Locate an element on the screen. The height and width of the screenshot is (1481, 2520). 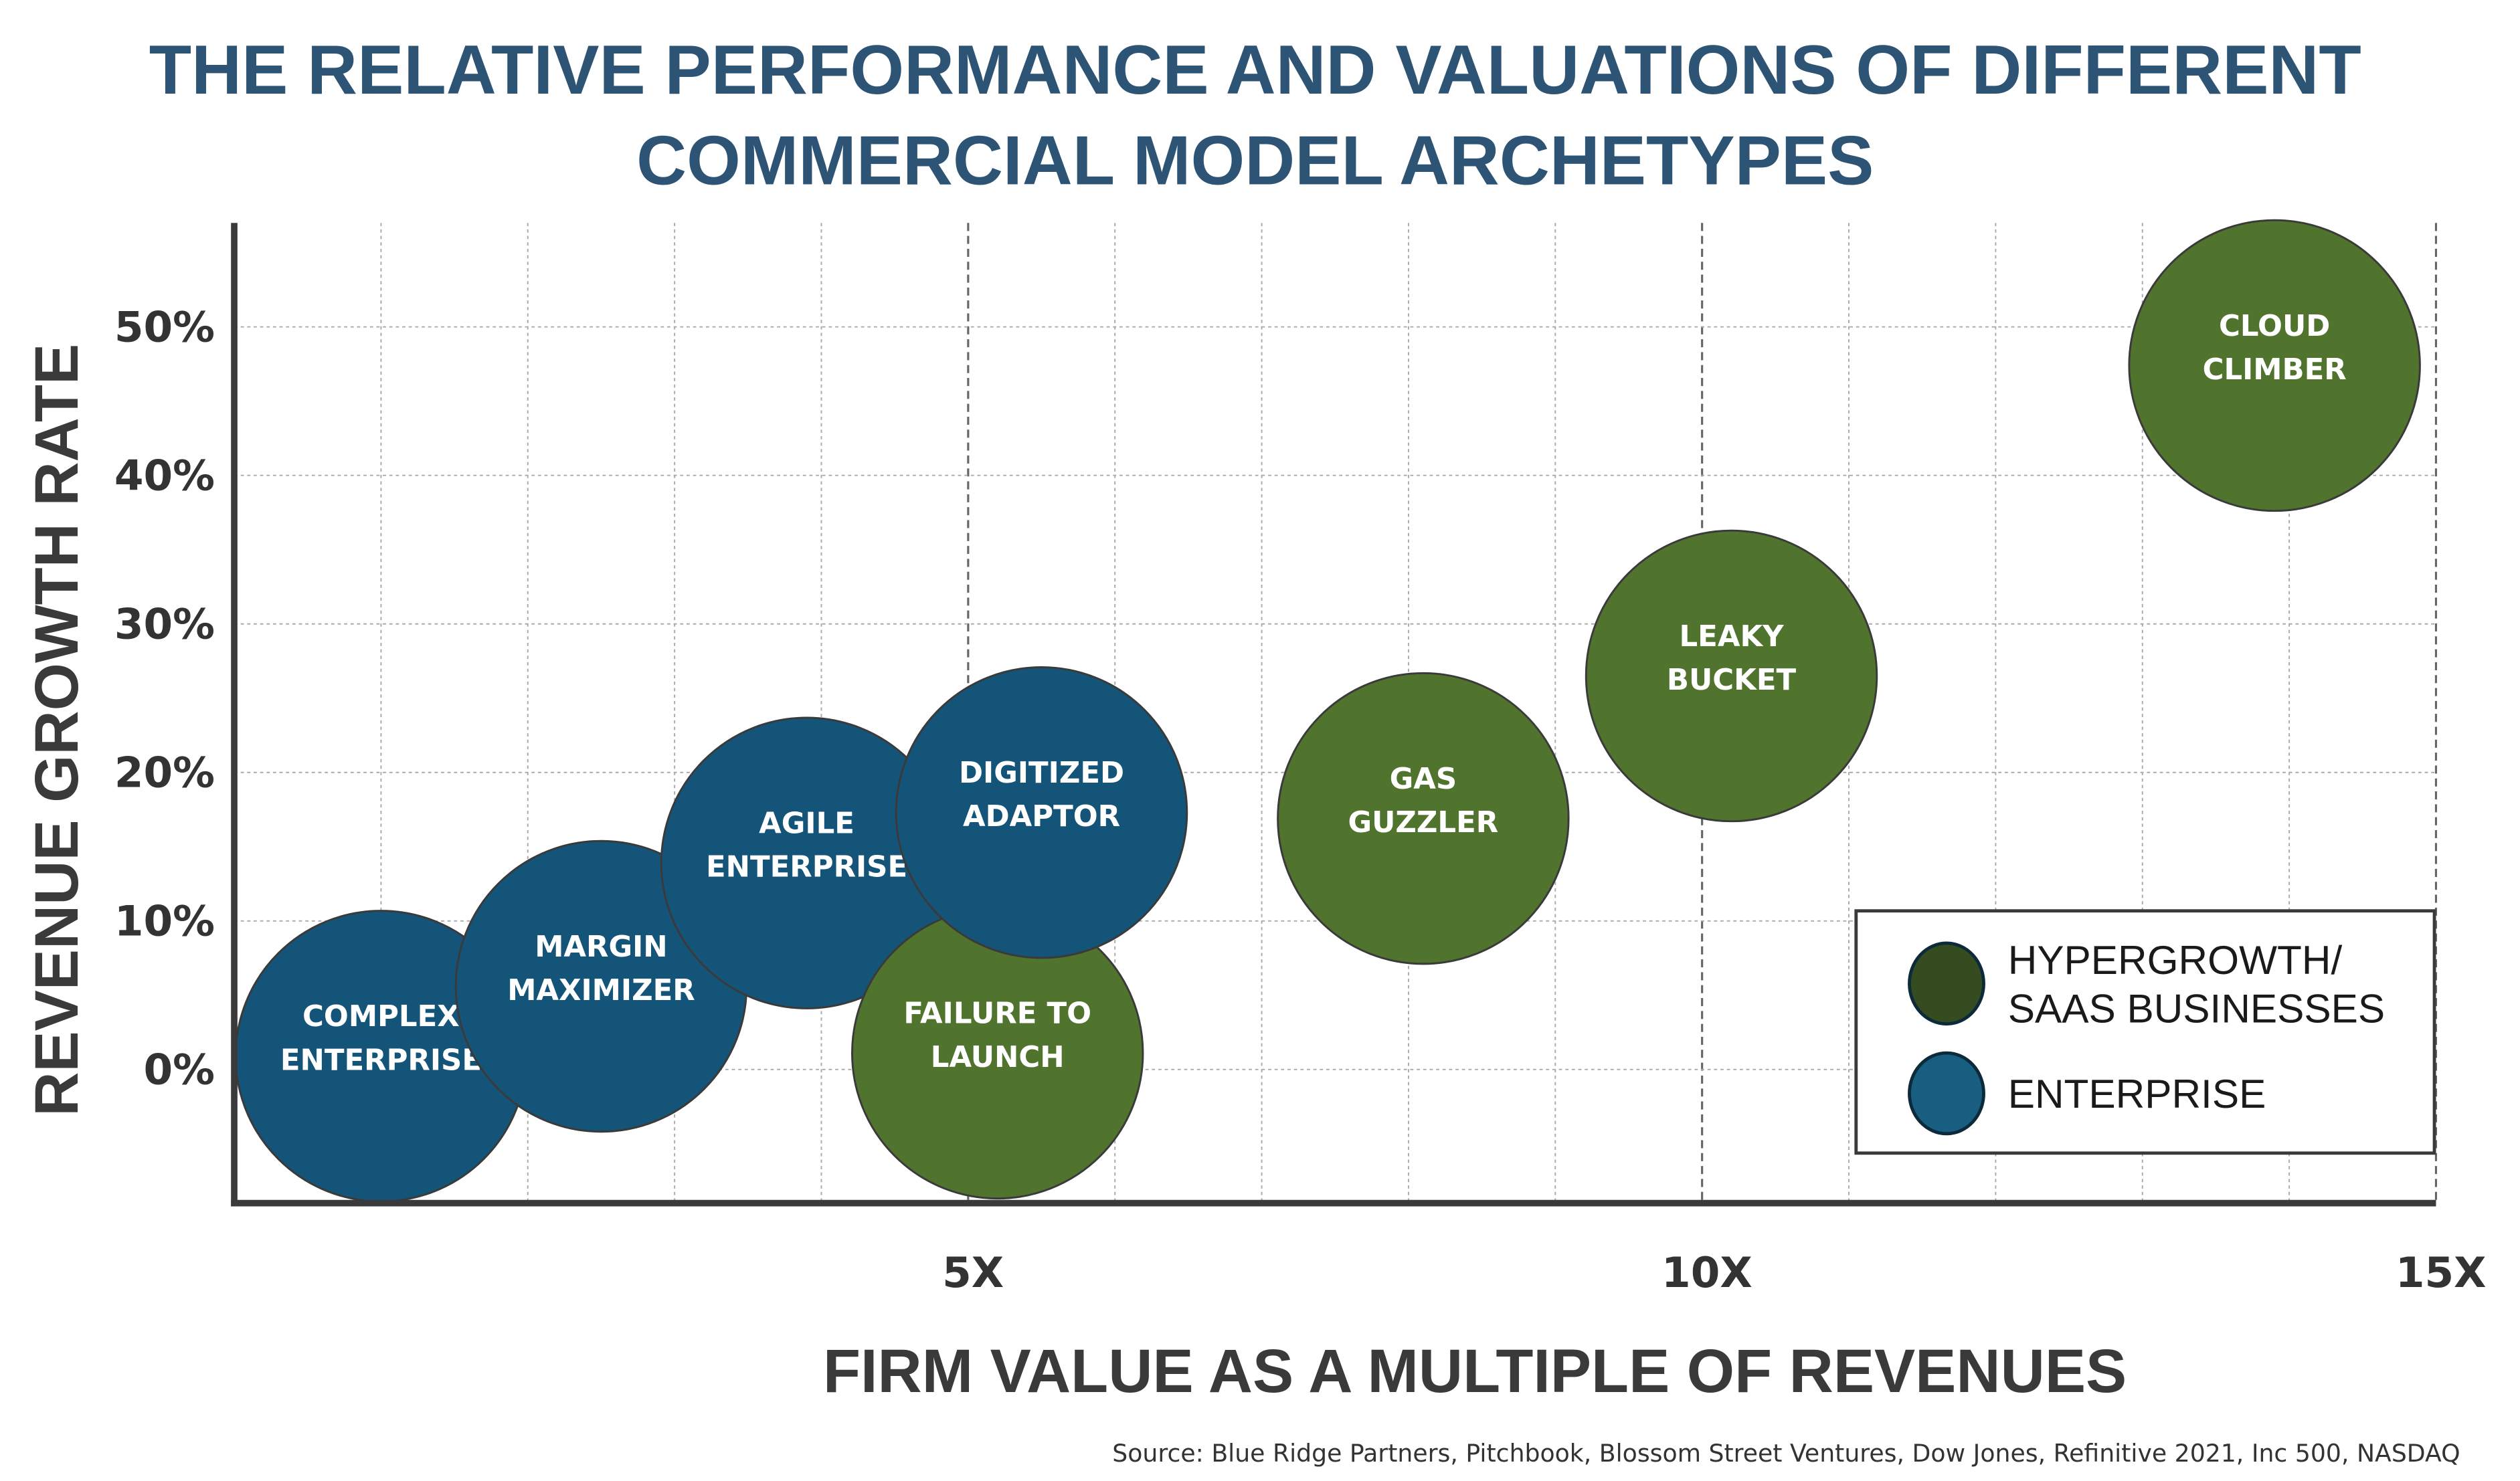
bubble-label: CLIMBER is located at coordinates (2275, 370).